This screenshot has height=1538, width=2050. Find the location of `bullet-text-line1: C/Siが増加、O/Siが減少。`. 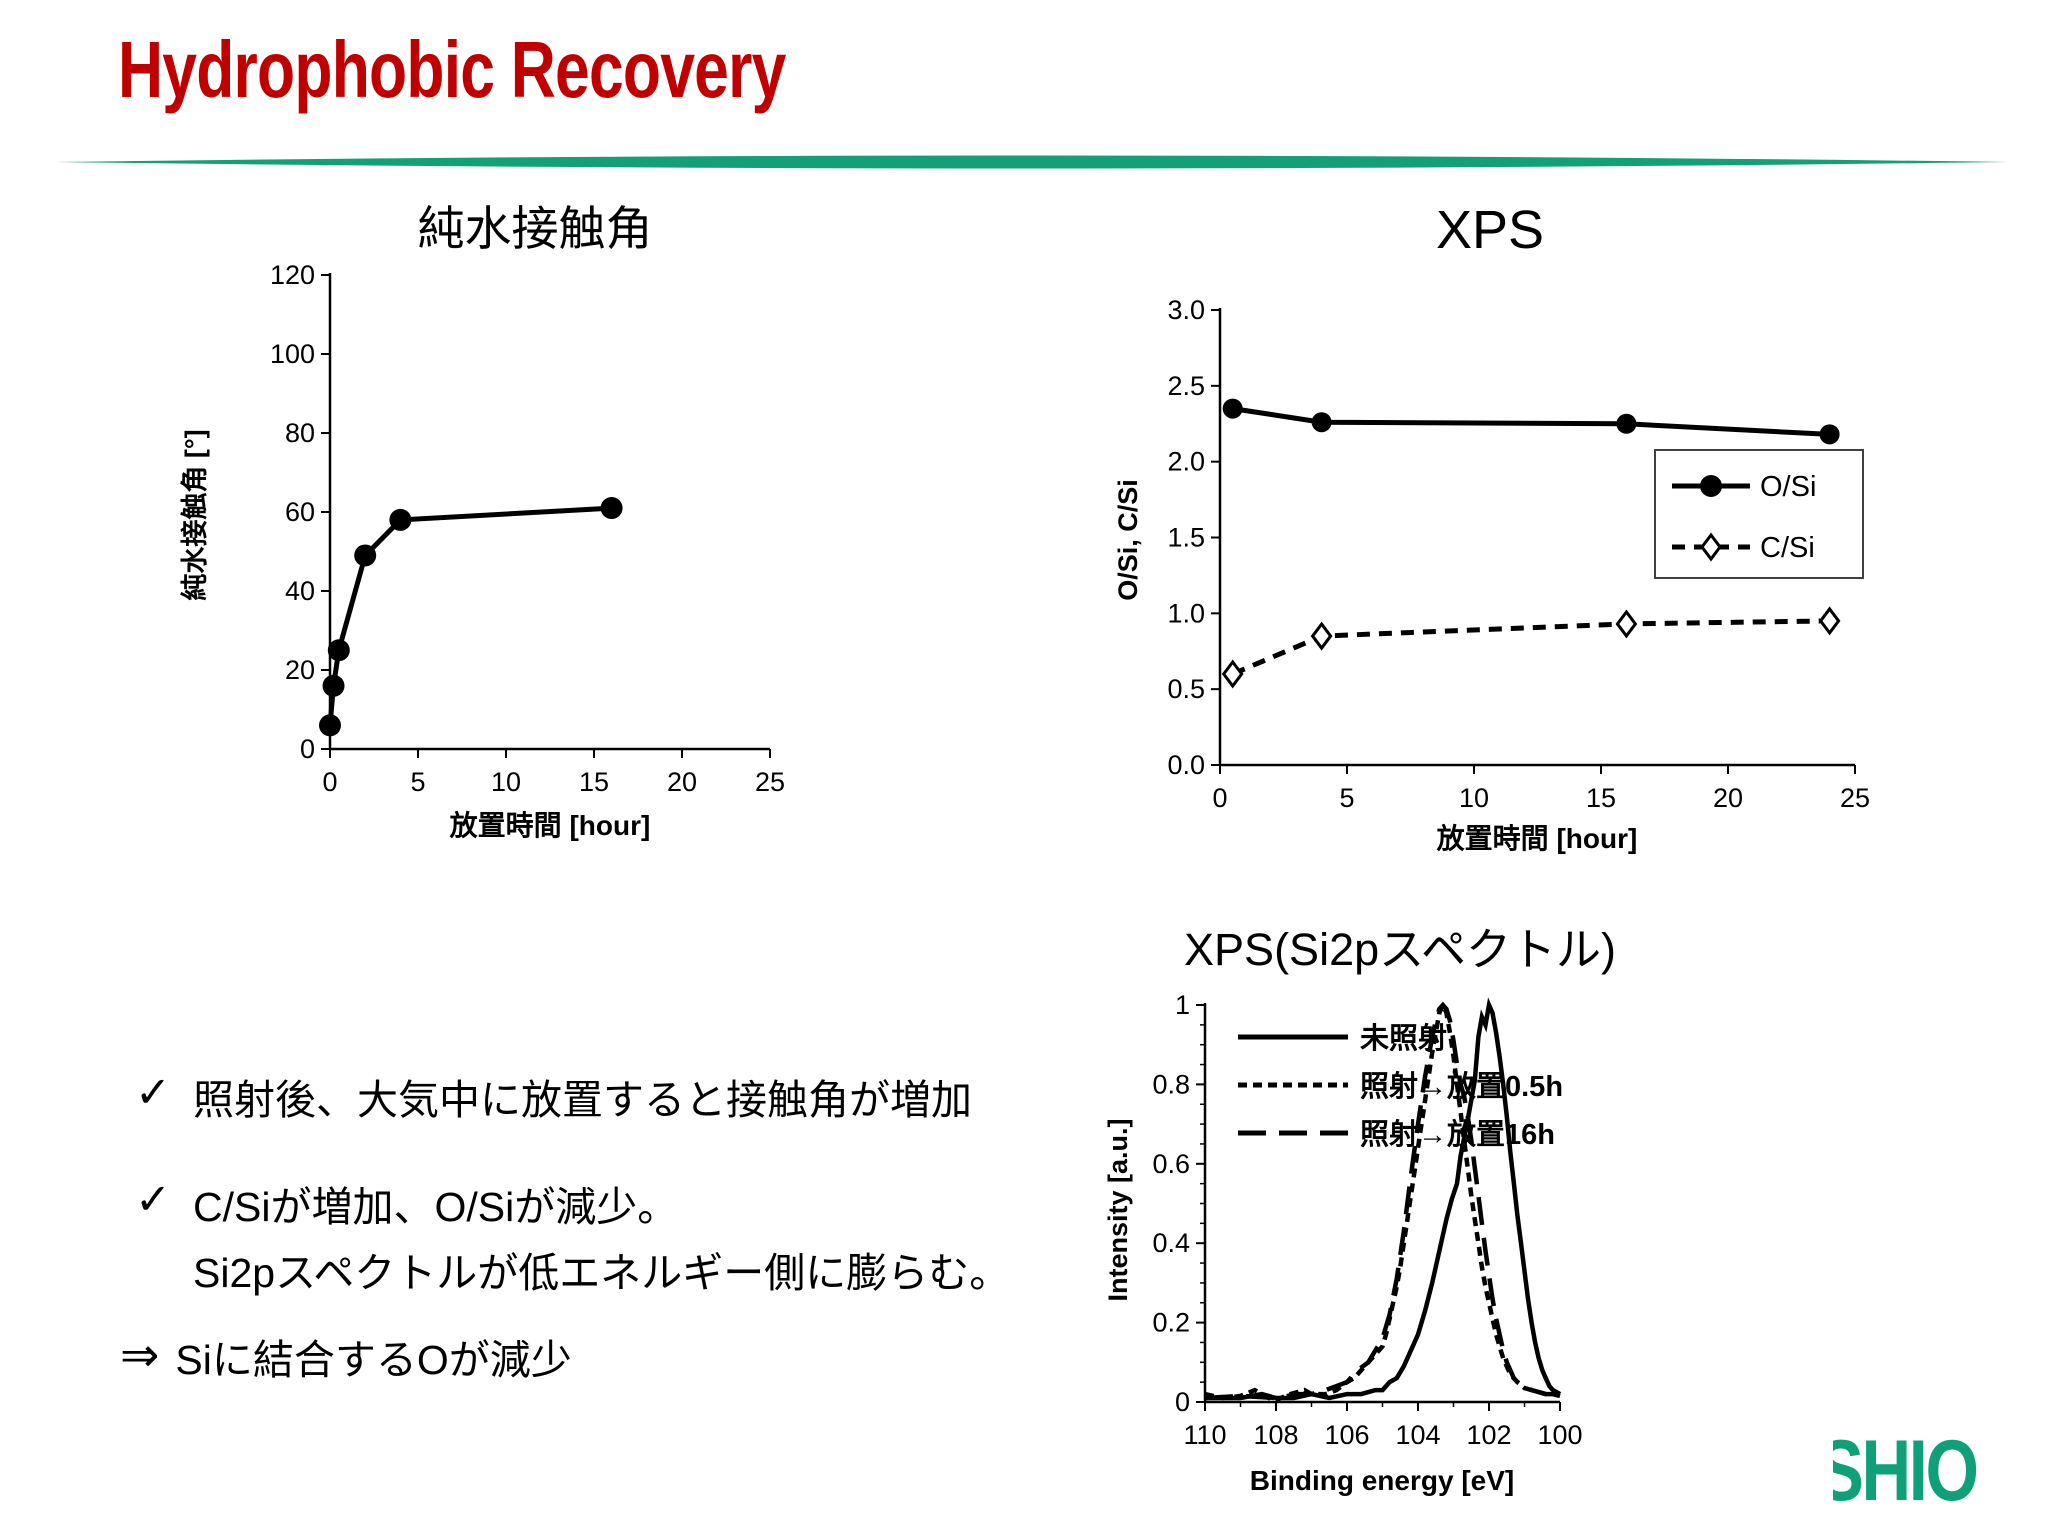

bullet-text-line1: C/Siが増加、O/Siが減少。 is located at coordinates (436, 1207).